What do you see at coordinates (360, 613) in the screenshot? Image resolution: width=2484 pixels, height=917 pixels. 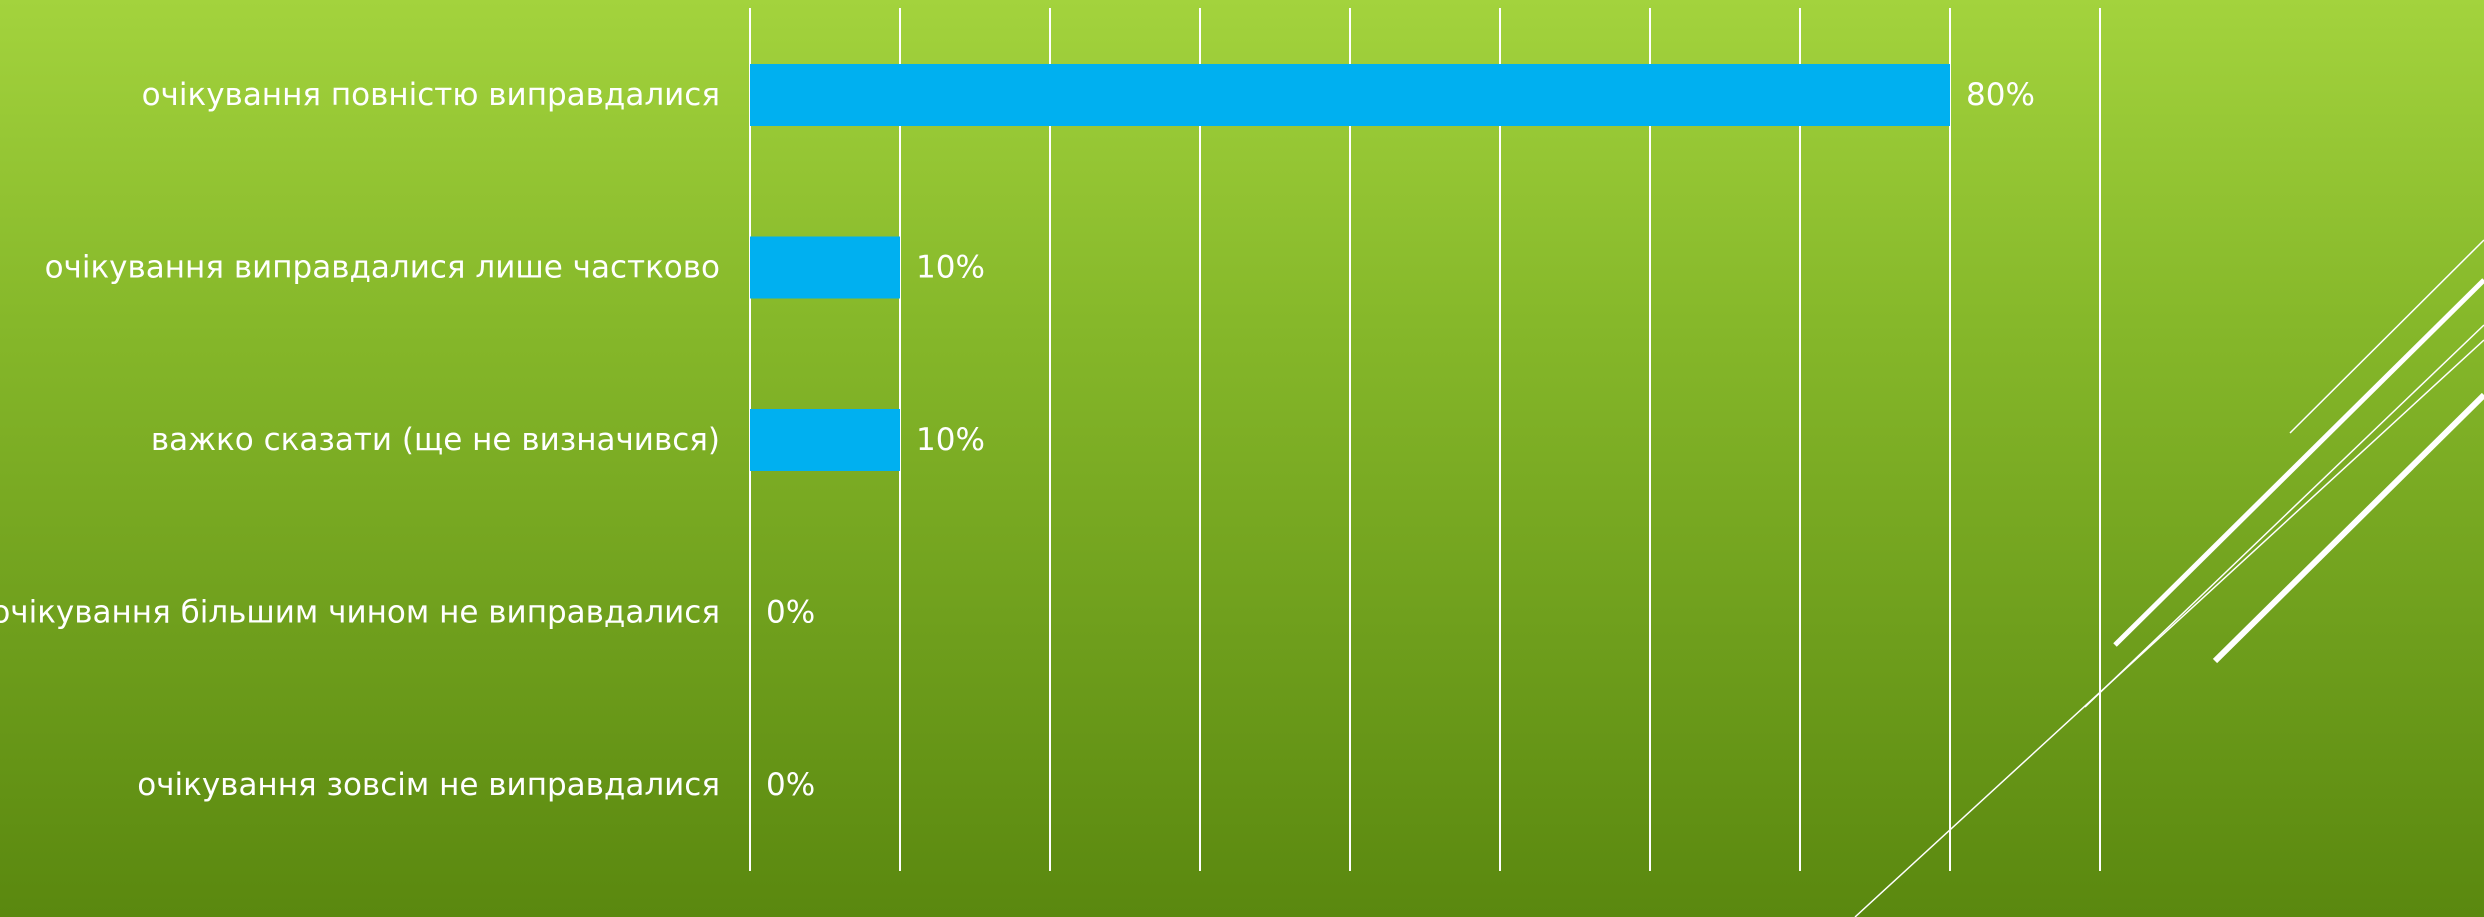 I see `category-label: очікування більшим чином не виправдалися` at bounding box center [360, 613].